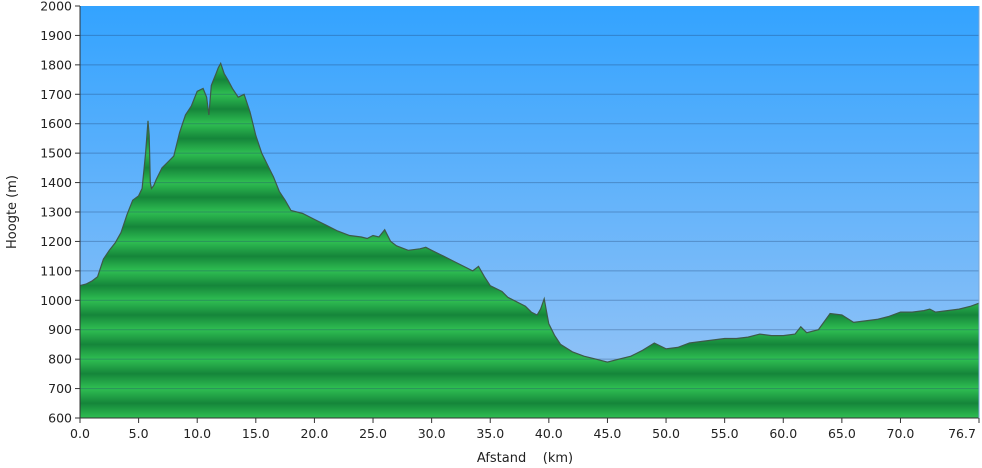 This screenshot has width=982, height=468. Describe the element at coordinates (373, 433) in the screenshot. I see `x-tick-label: 25.0` at that location.